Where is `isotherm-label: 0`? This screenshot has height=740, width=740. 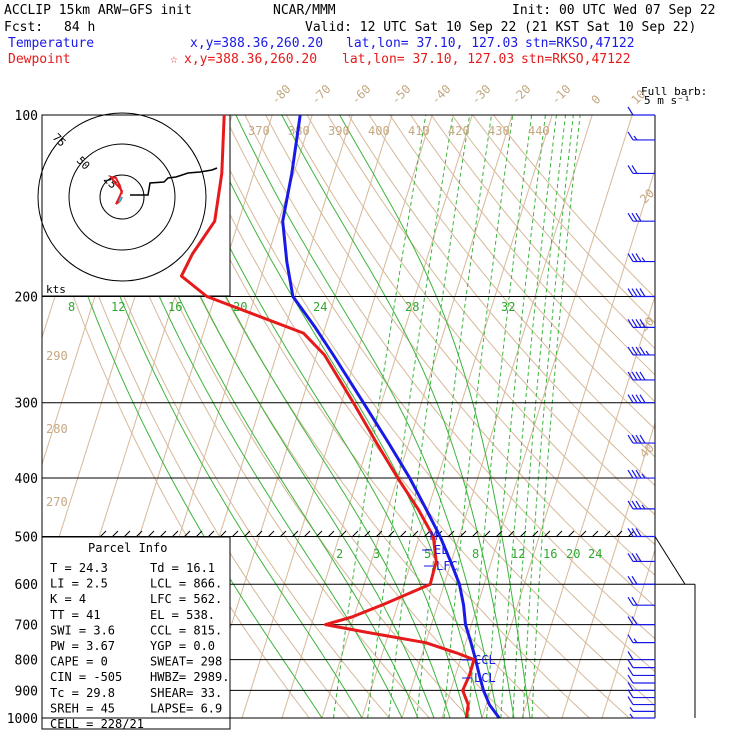 isotherm-label: 0 is located at coordinates (595, 99).